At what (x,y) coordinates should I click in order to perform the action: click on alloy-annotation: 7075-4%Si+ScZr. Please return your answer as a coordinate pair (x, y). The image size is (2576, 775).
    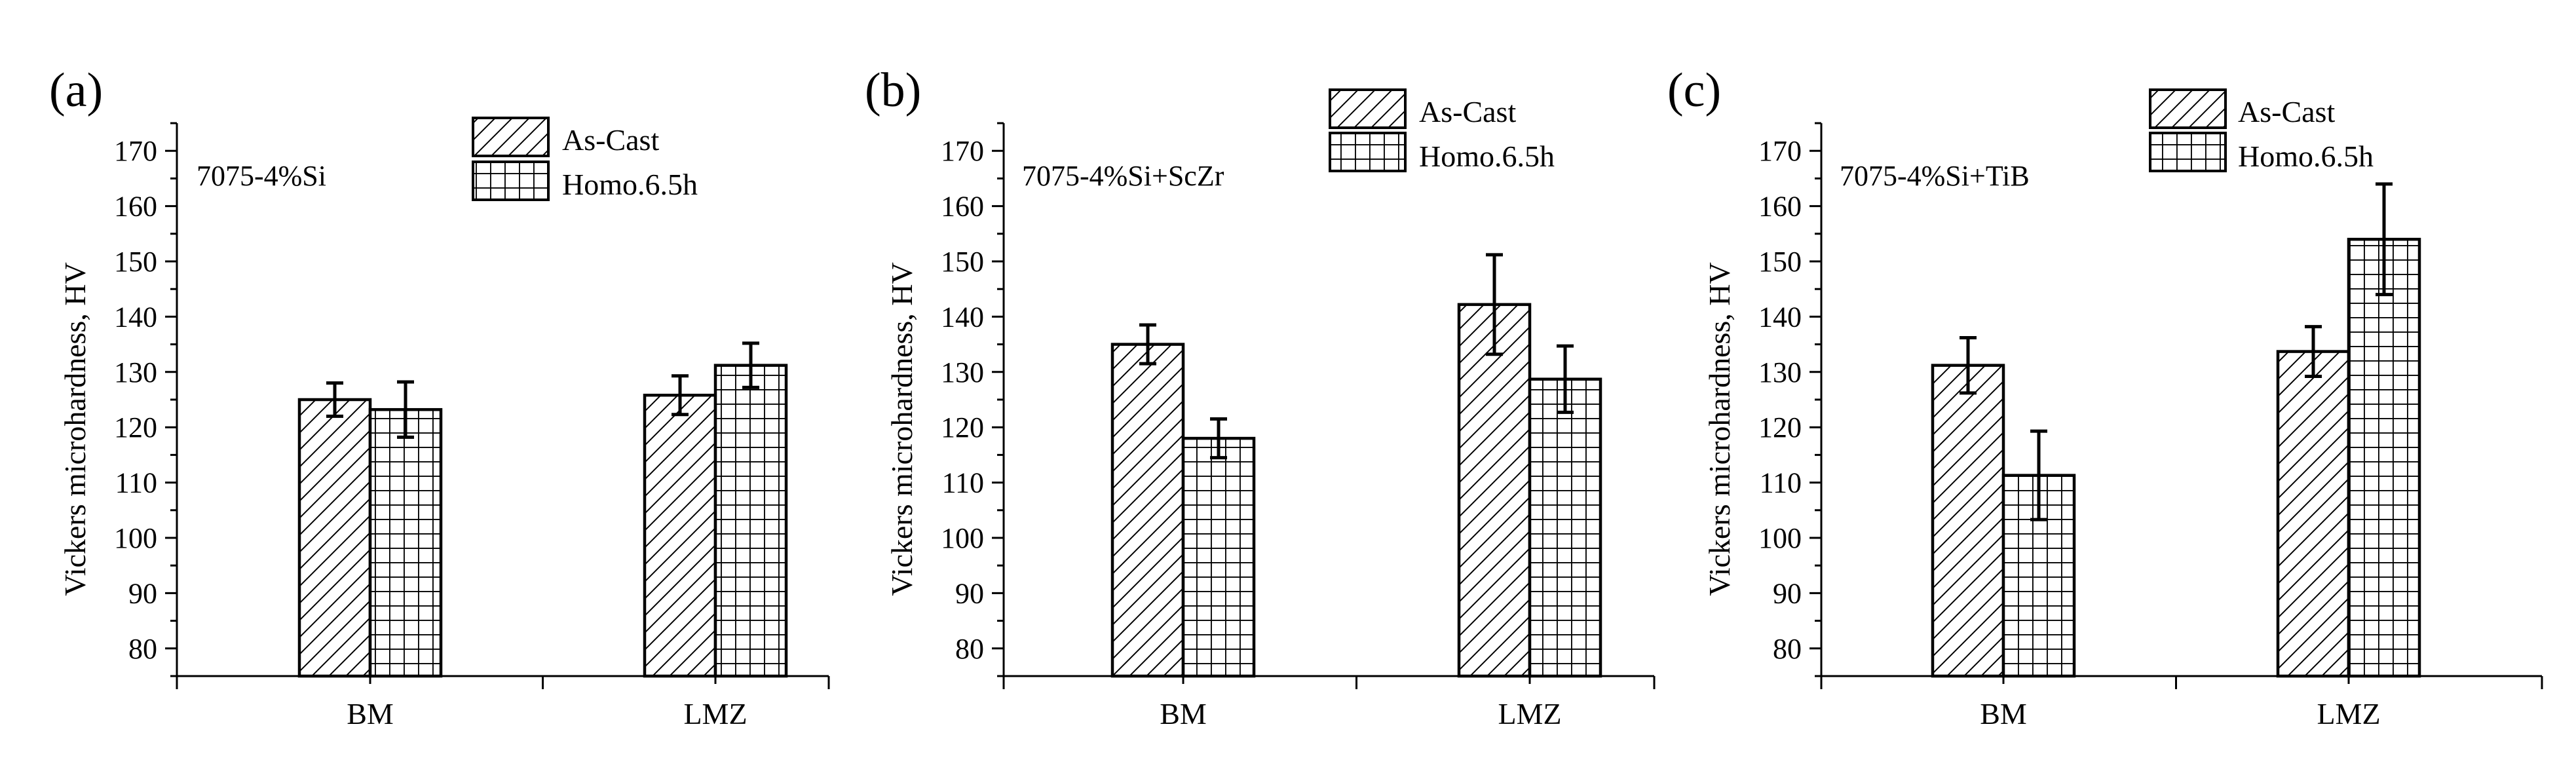
    Looking at the image, I should click on (1123, 176).